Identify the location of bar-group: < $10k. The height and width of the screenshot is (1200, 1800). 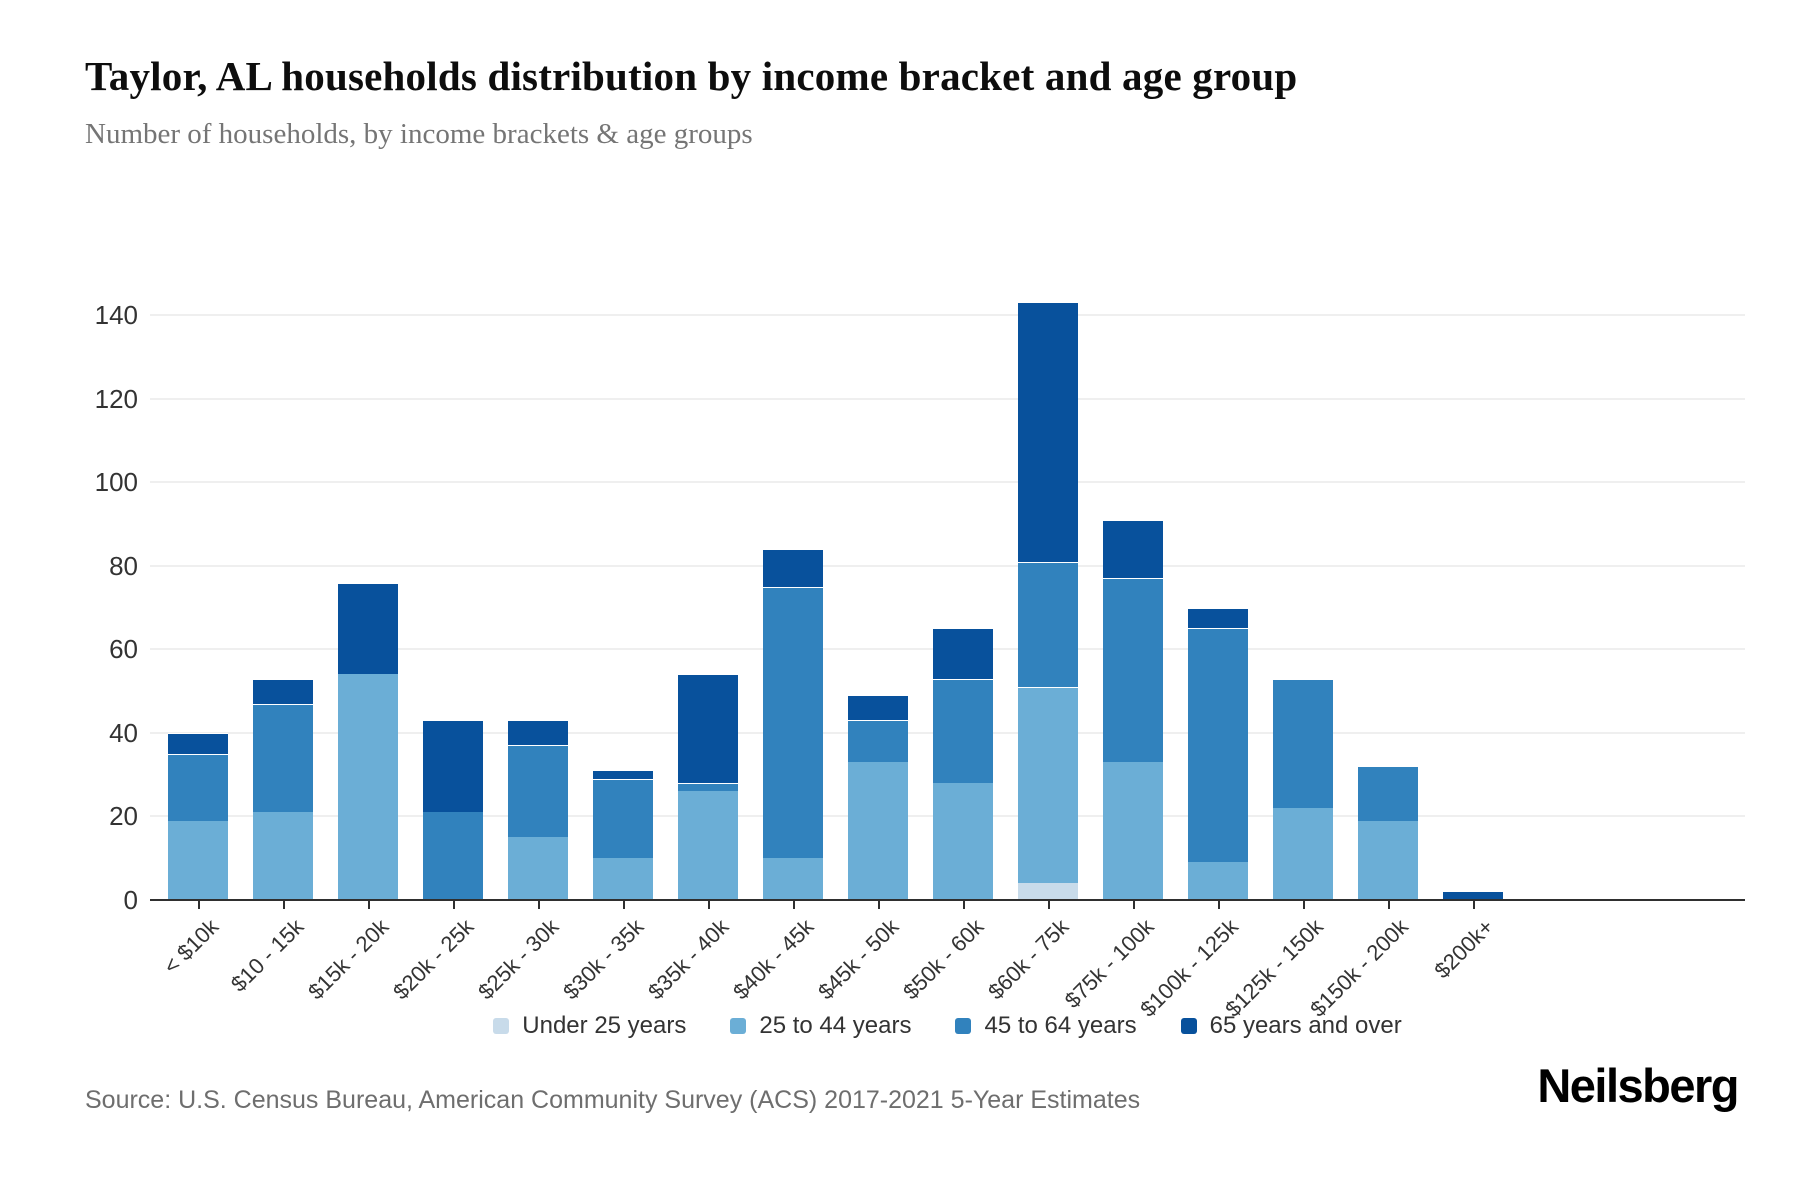
(197, 647).